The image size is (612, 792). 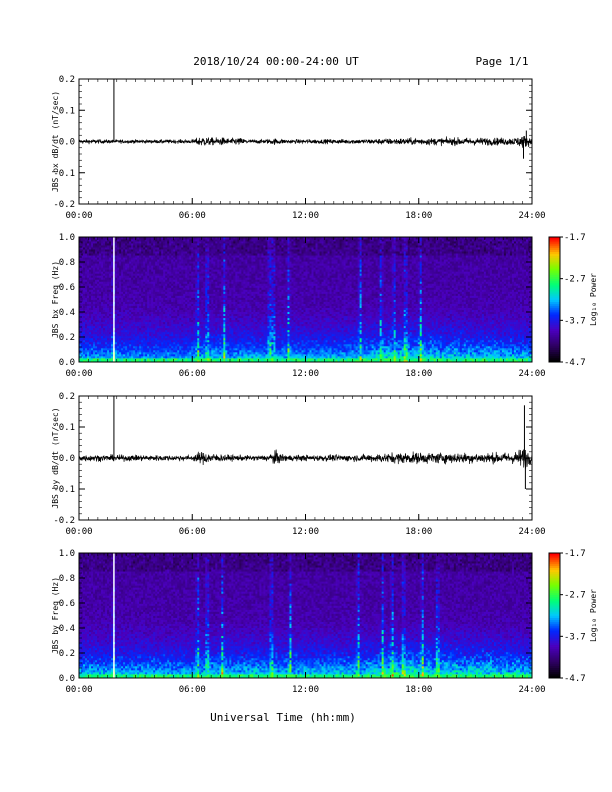 What do you see at coordinates (55, 299) in the screenshot?
I see `y-axis-label: JBS bx Freq (Hz)` at bounding box center [55, 299].